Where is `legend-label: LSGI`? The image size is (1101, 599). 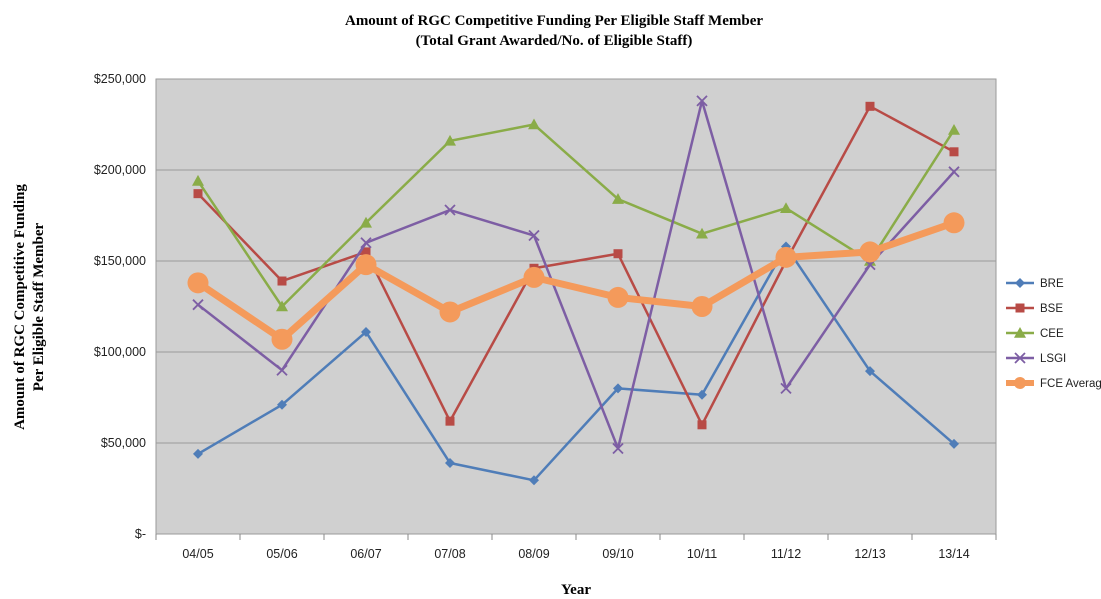 legend-label: LSGI is located at coordinates (1053, 359).